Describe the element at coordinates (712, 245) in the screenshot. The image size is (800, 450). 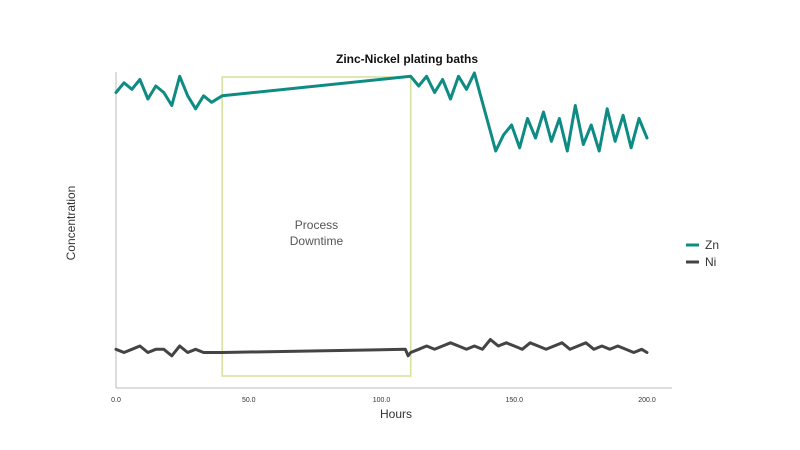
I see `legend-label-zn: Zn` at that location.